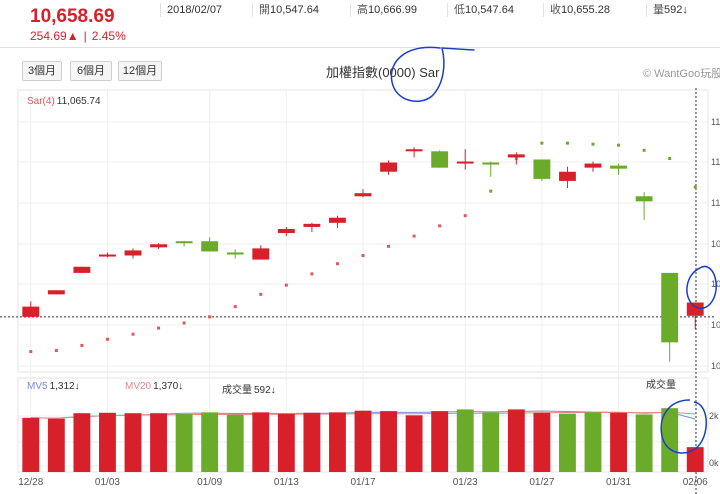  I want to click on price-change: 254.69▲ | 2.45%, so click(78, 36).